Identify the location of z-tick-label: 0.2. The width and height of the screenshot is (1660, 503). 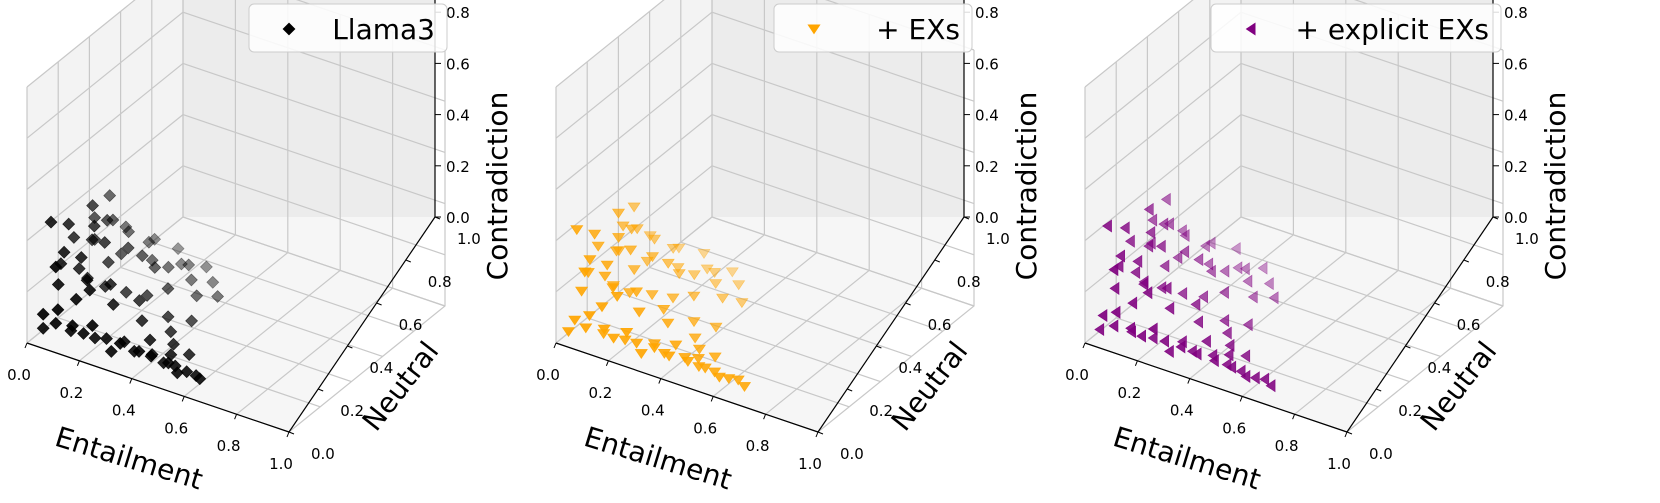
(458, 167).